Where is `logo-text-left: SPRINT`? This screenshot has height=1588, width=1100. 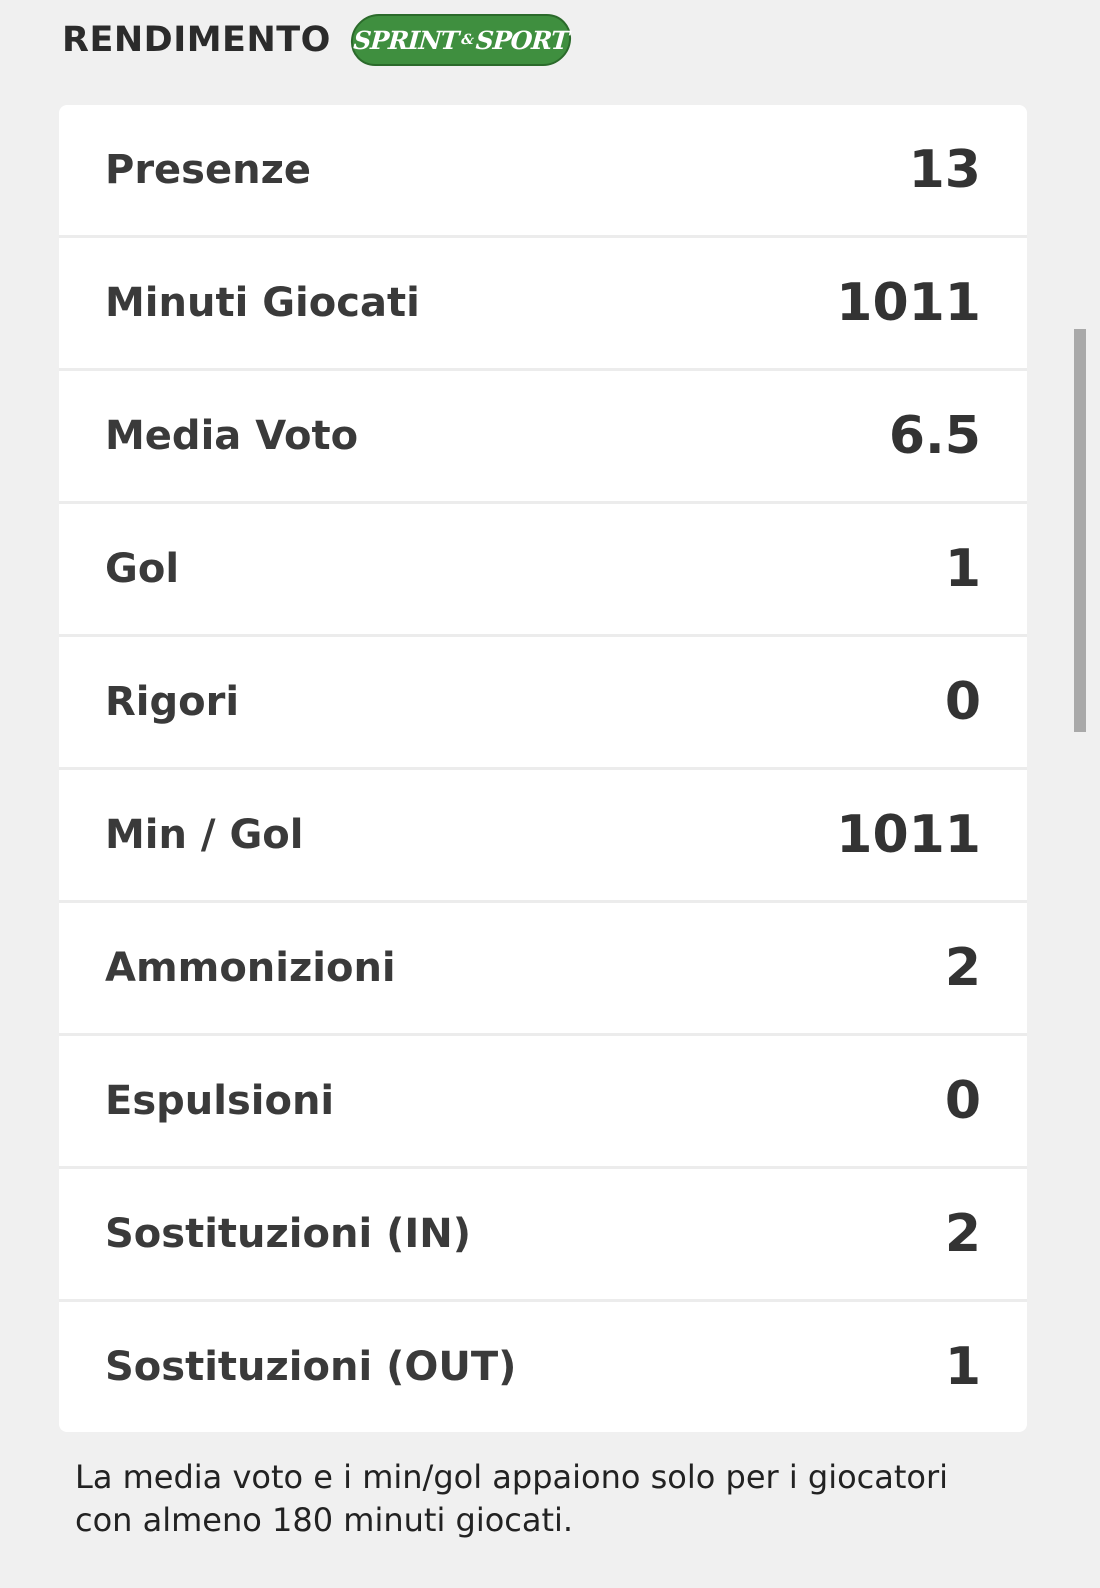
logo-text-left: SPRINT is located at coordinates (406, 40).